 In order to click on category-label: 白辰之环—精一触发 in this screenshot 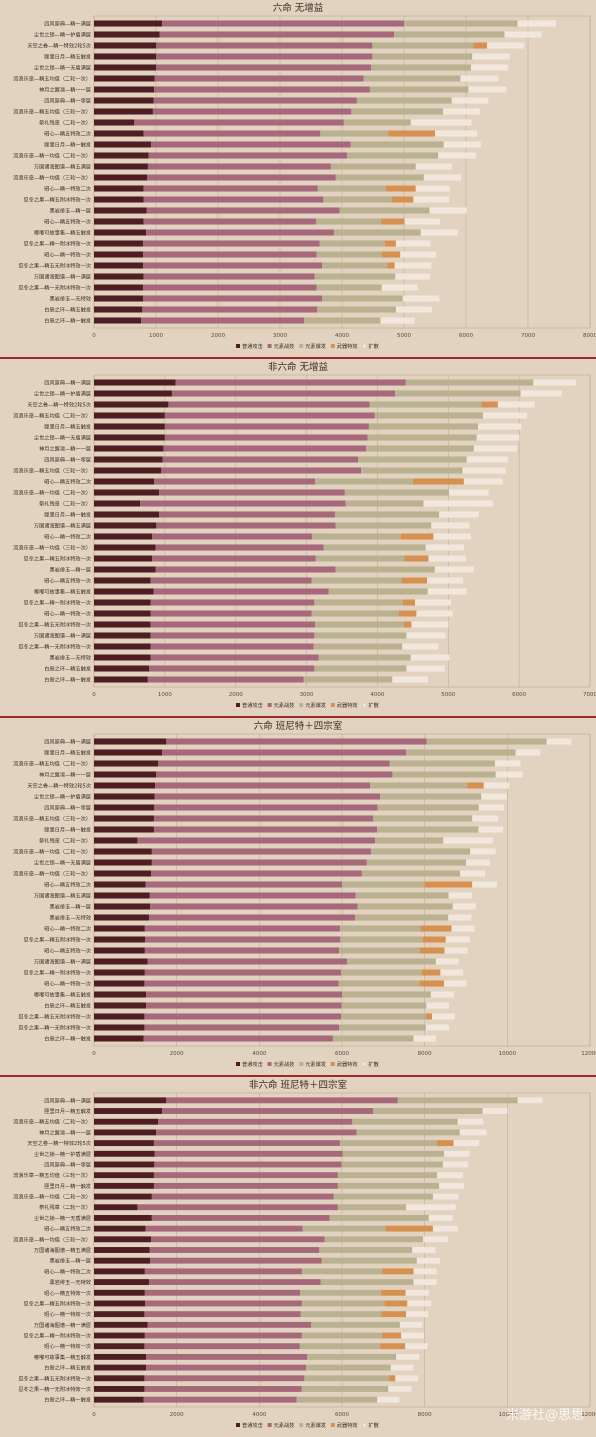, I will do `click(67, 680)`.